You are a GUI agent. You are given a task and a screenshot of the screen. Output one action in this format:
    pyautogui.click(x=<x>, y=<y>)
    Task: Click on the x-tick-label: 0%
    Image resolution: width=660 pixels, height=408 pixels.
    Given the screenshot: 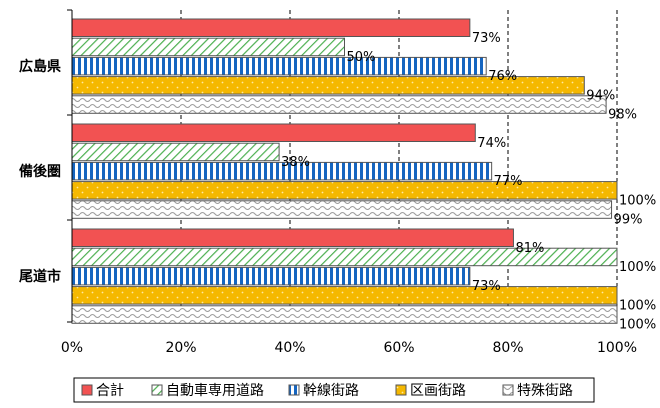 What is the action you would take?
    pyautogui.click(x=72, y=348)
    